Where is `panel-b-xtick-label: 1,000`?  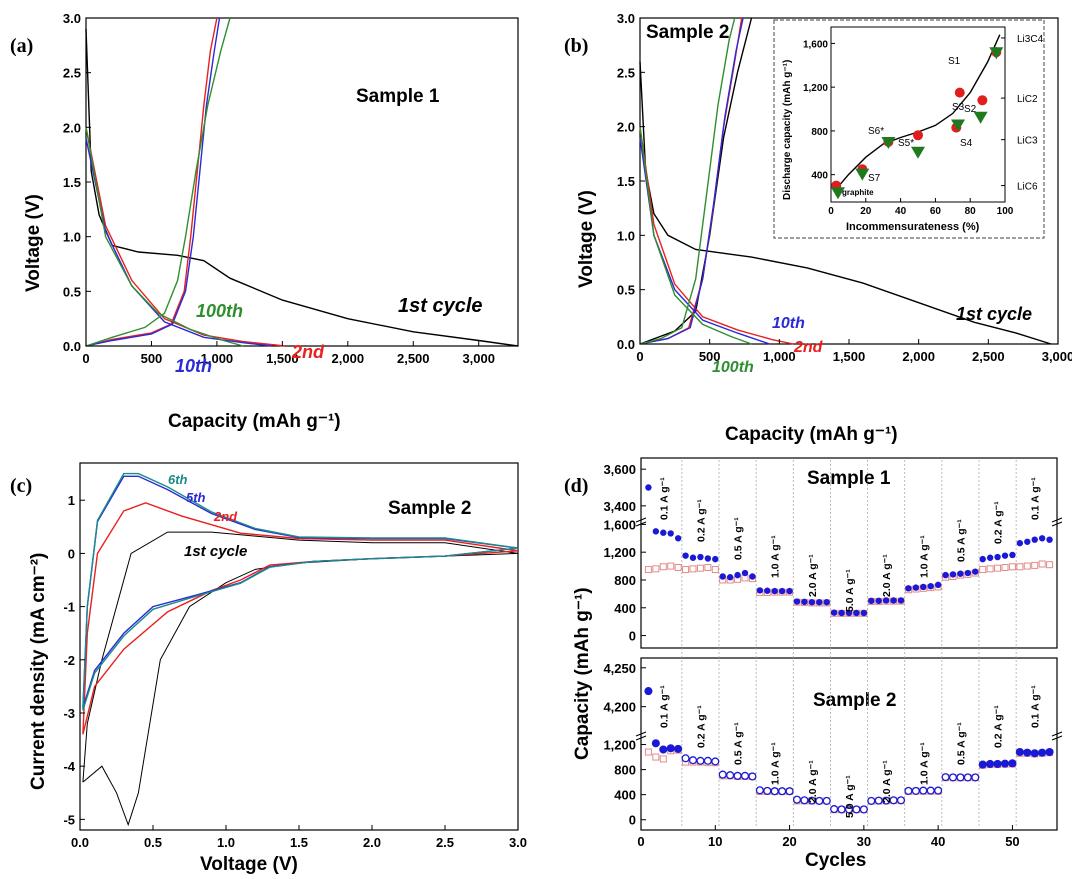
panel-b-xtick-label: 1,000 is located at coordinates (779, 356).